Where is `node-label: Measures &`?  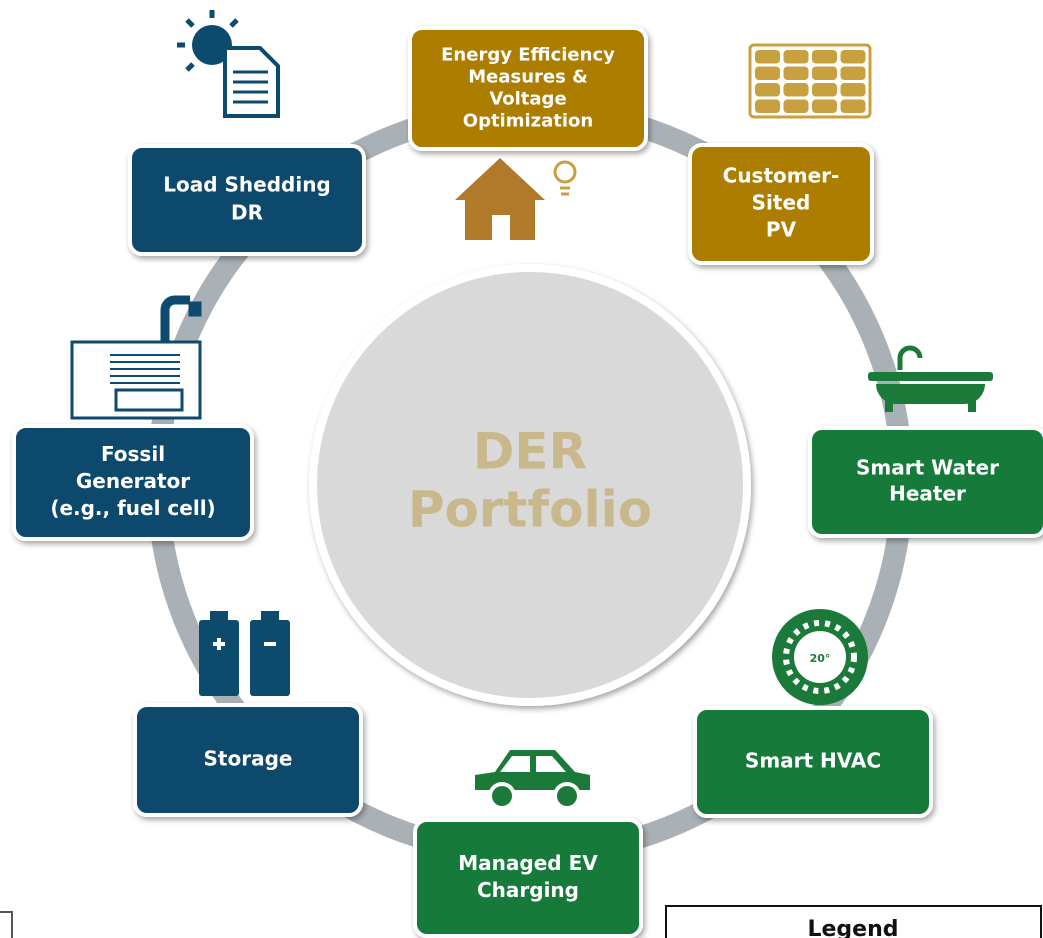
node-label: Measures & is located at coordinates (528, 77).